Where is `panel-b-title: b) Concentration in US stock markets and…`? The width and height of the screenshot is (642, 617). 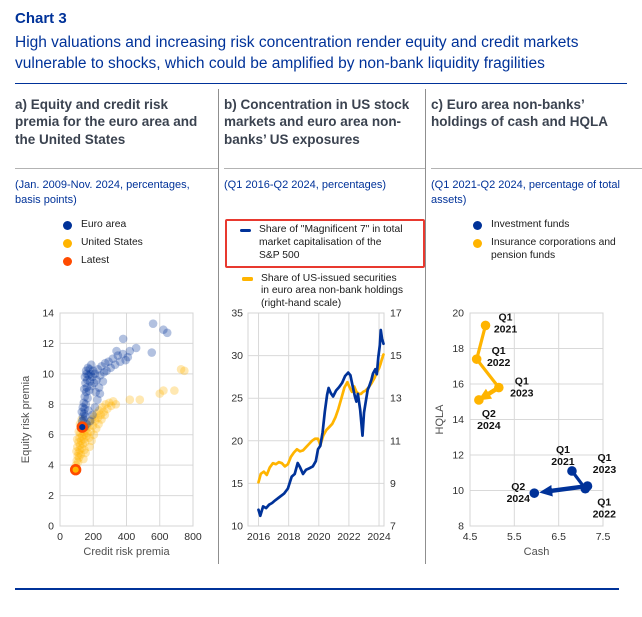 panel-b-title: b) Concentration in US stock markets and… is located at coordinates (324, 129).